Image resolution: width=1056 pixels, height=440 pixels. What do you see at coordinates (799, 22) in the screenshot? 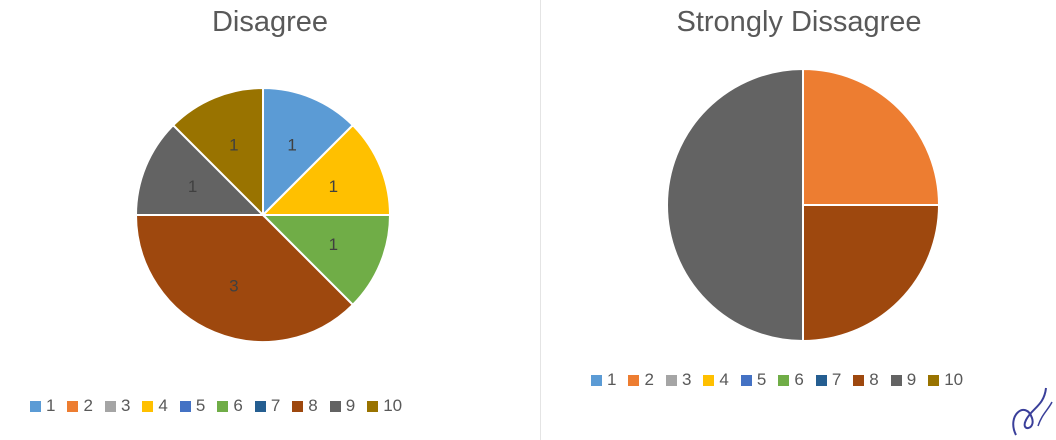
I see `chart-title: Strongly Dissagree` at bounding box center [799, 22].